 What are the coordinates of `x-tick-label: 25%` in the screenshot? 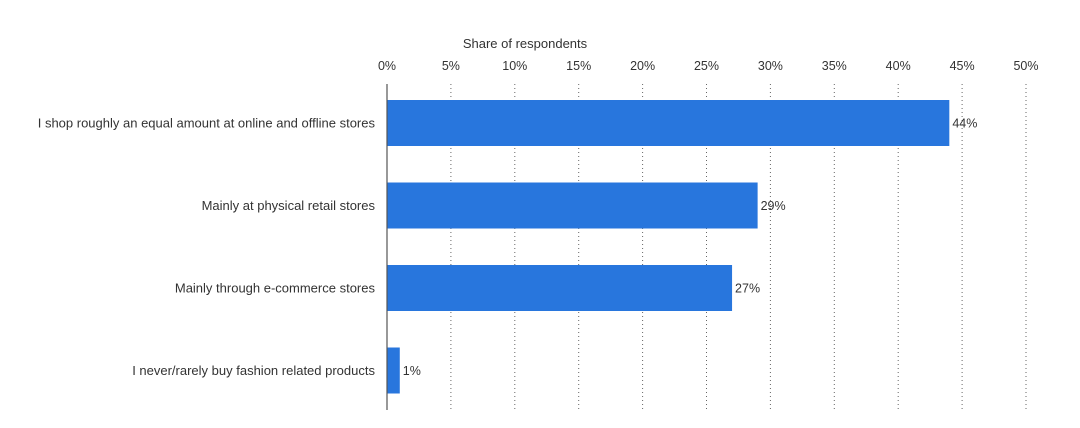 It's located at (706, 66).